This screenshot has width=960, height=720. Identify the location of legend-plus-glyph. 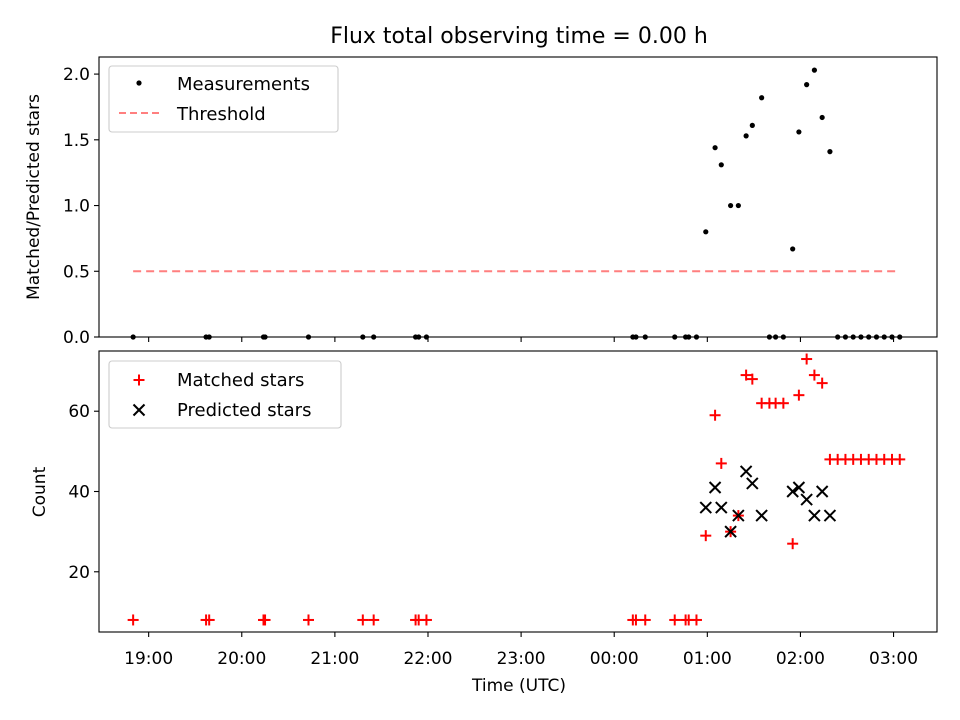
(139, 380).